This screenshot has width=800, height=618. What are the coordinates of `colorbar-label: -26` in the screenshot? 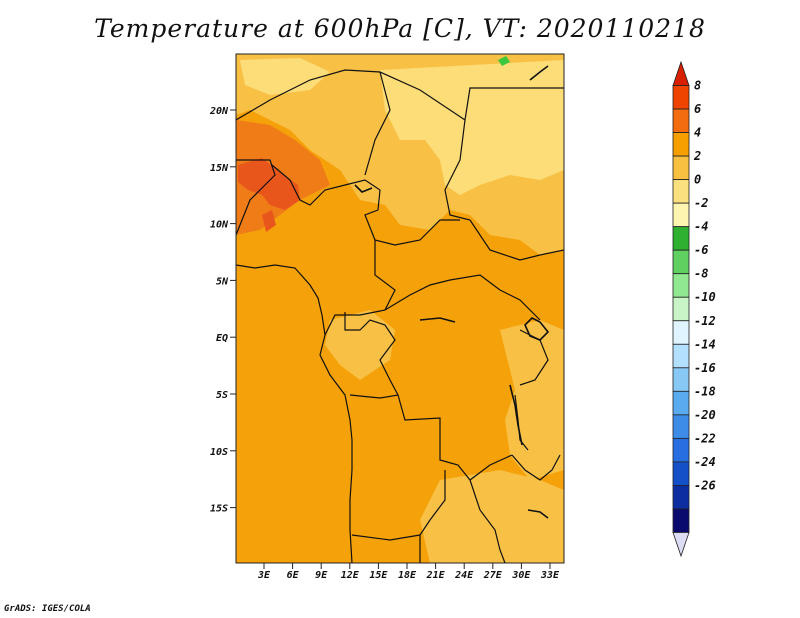 It's located at (705, 485).